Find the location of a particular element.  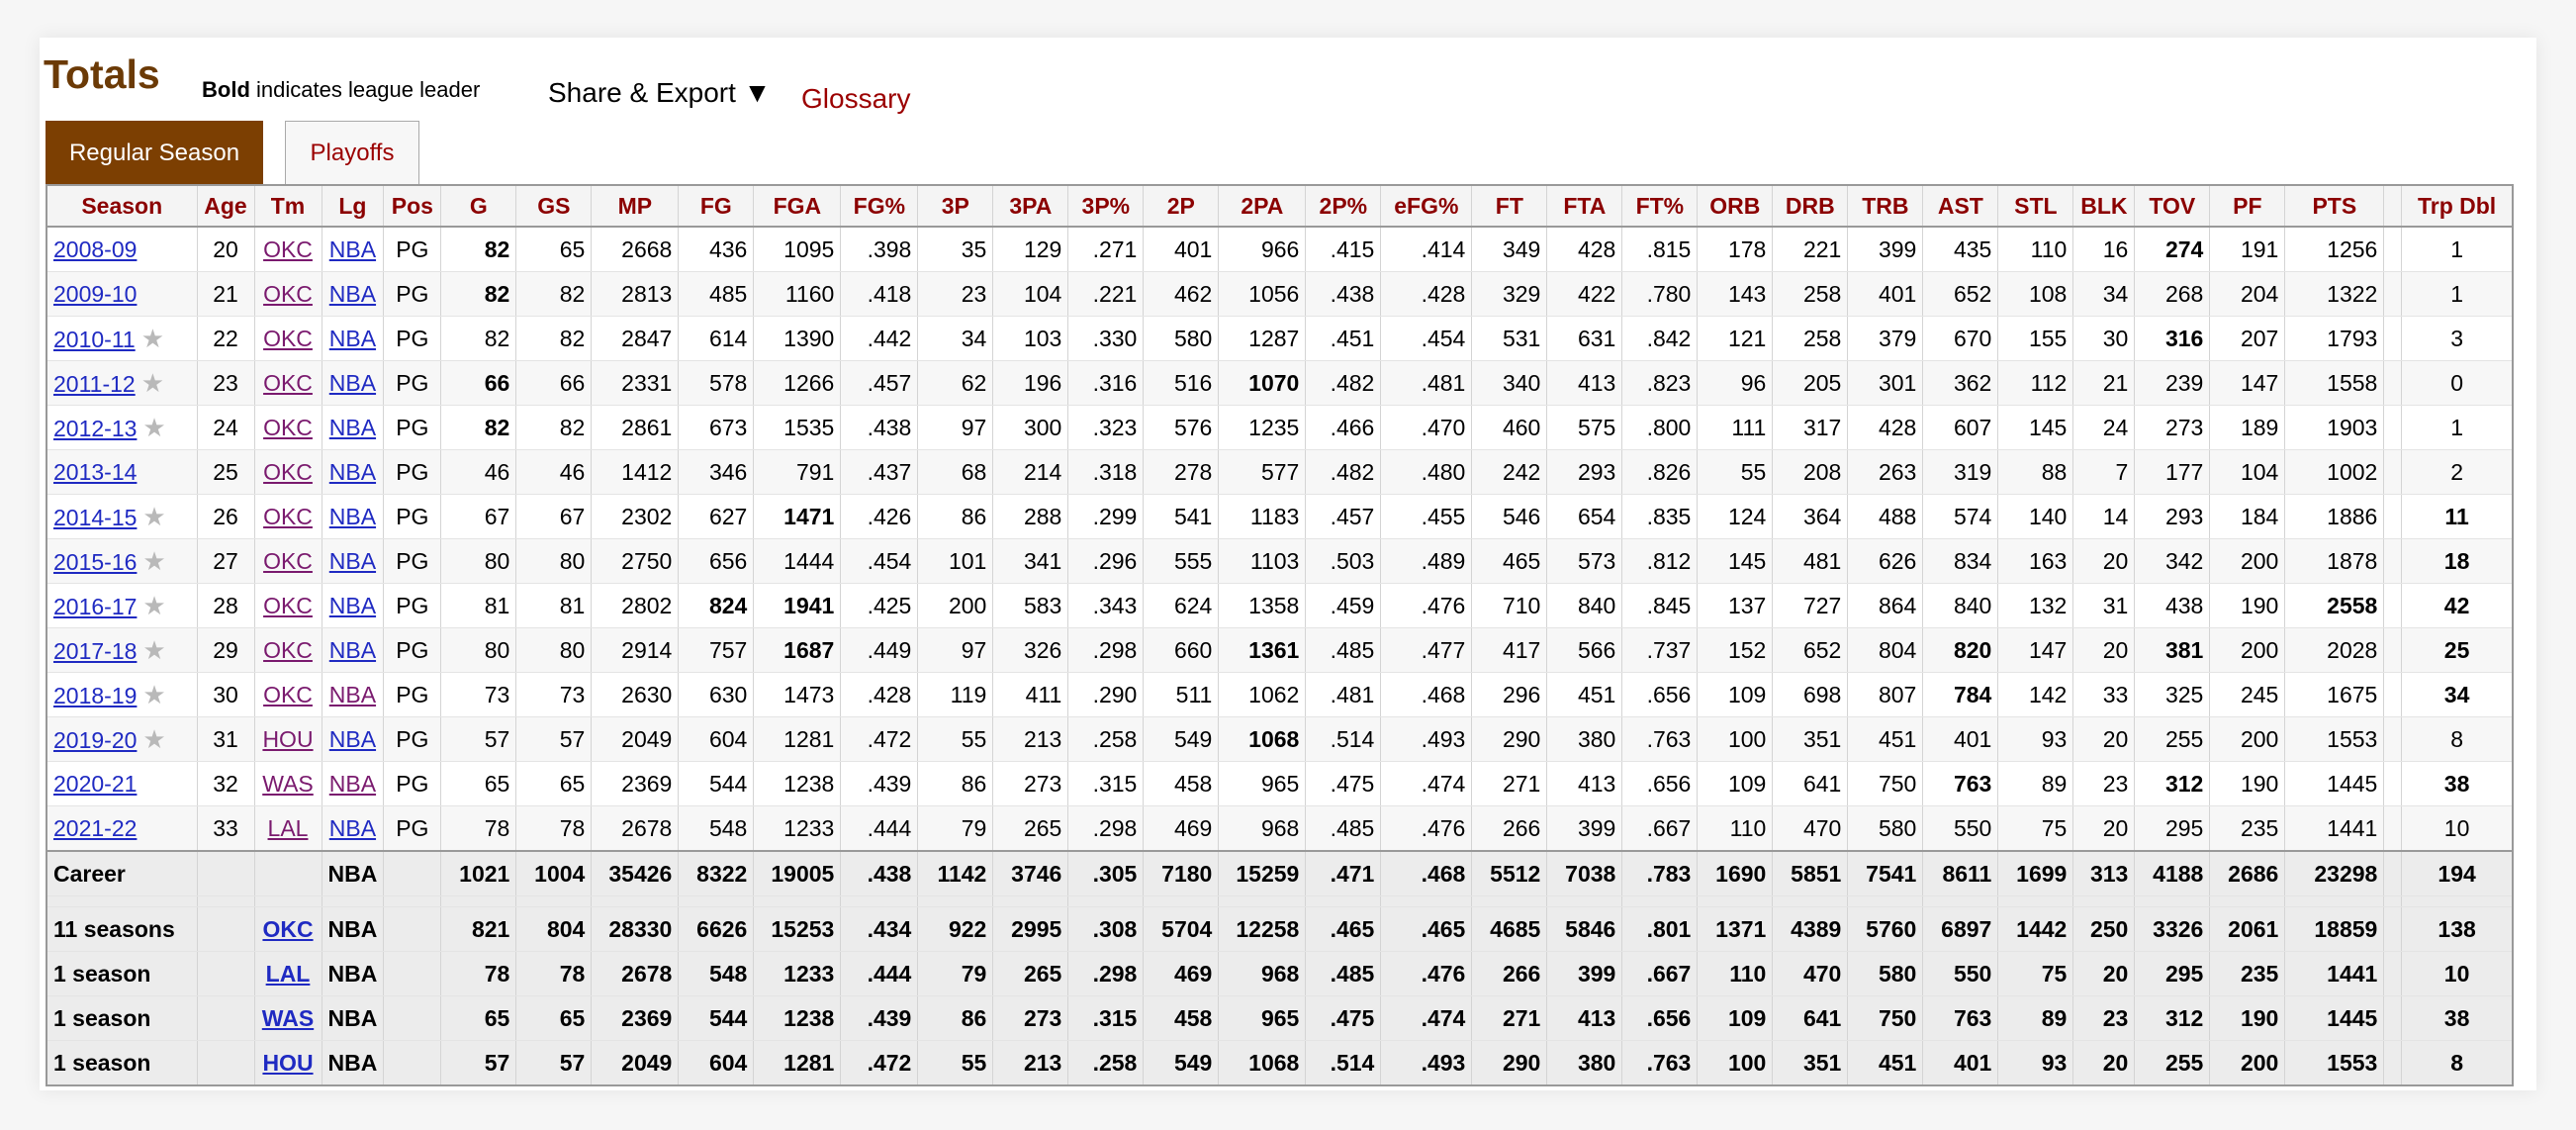

season-link: 2010-11 is located at coordinates (94, 339).